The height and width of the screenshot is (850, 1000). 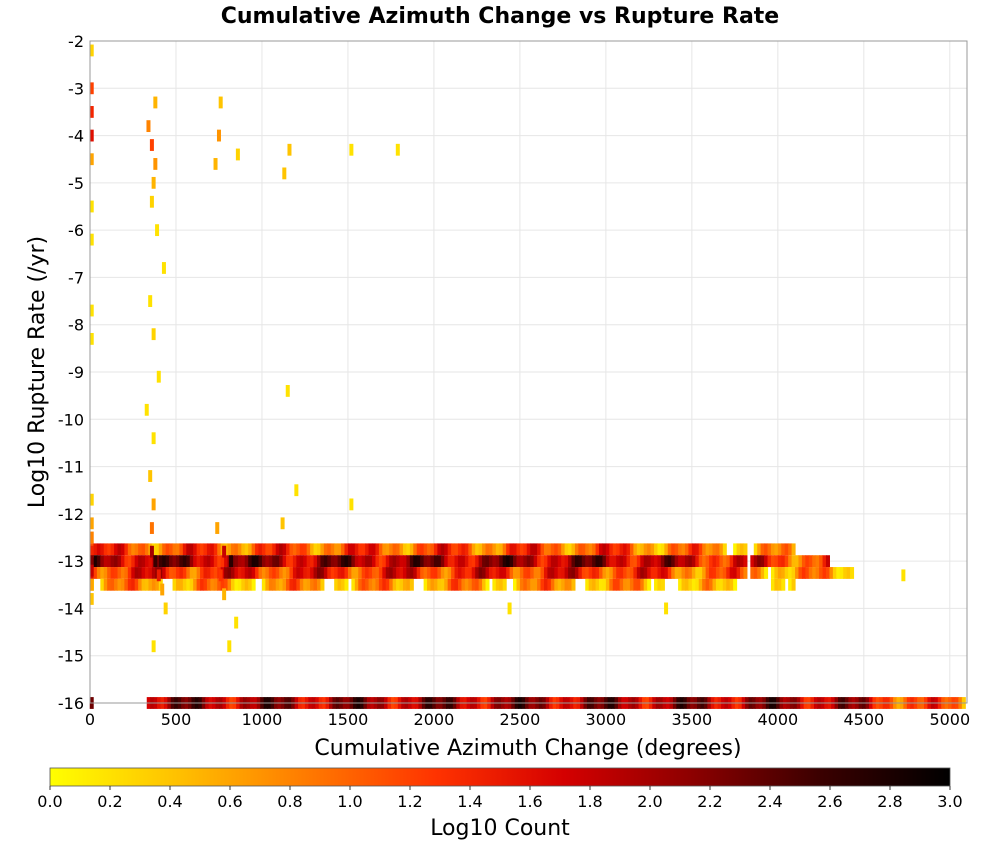 What do you see at coordinates (71, 467) in the screenshot?
I see `y-tick-label: -11` at bounding box center [71, 467].